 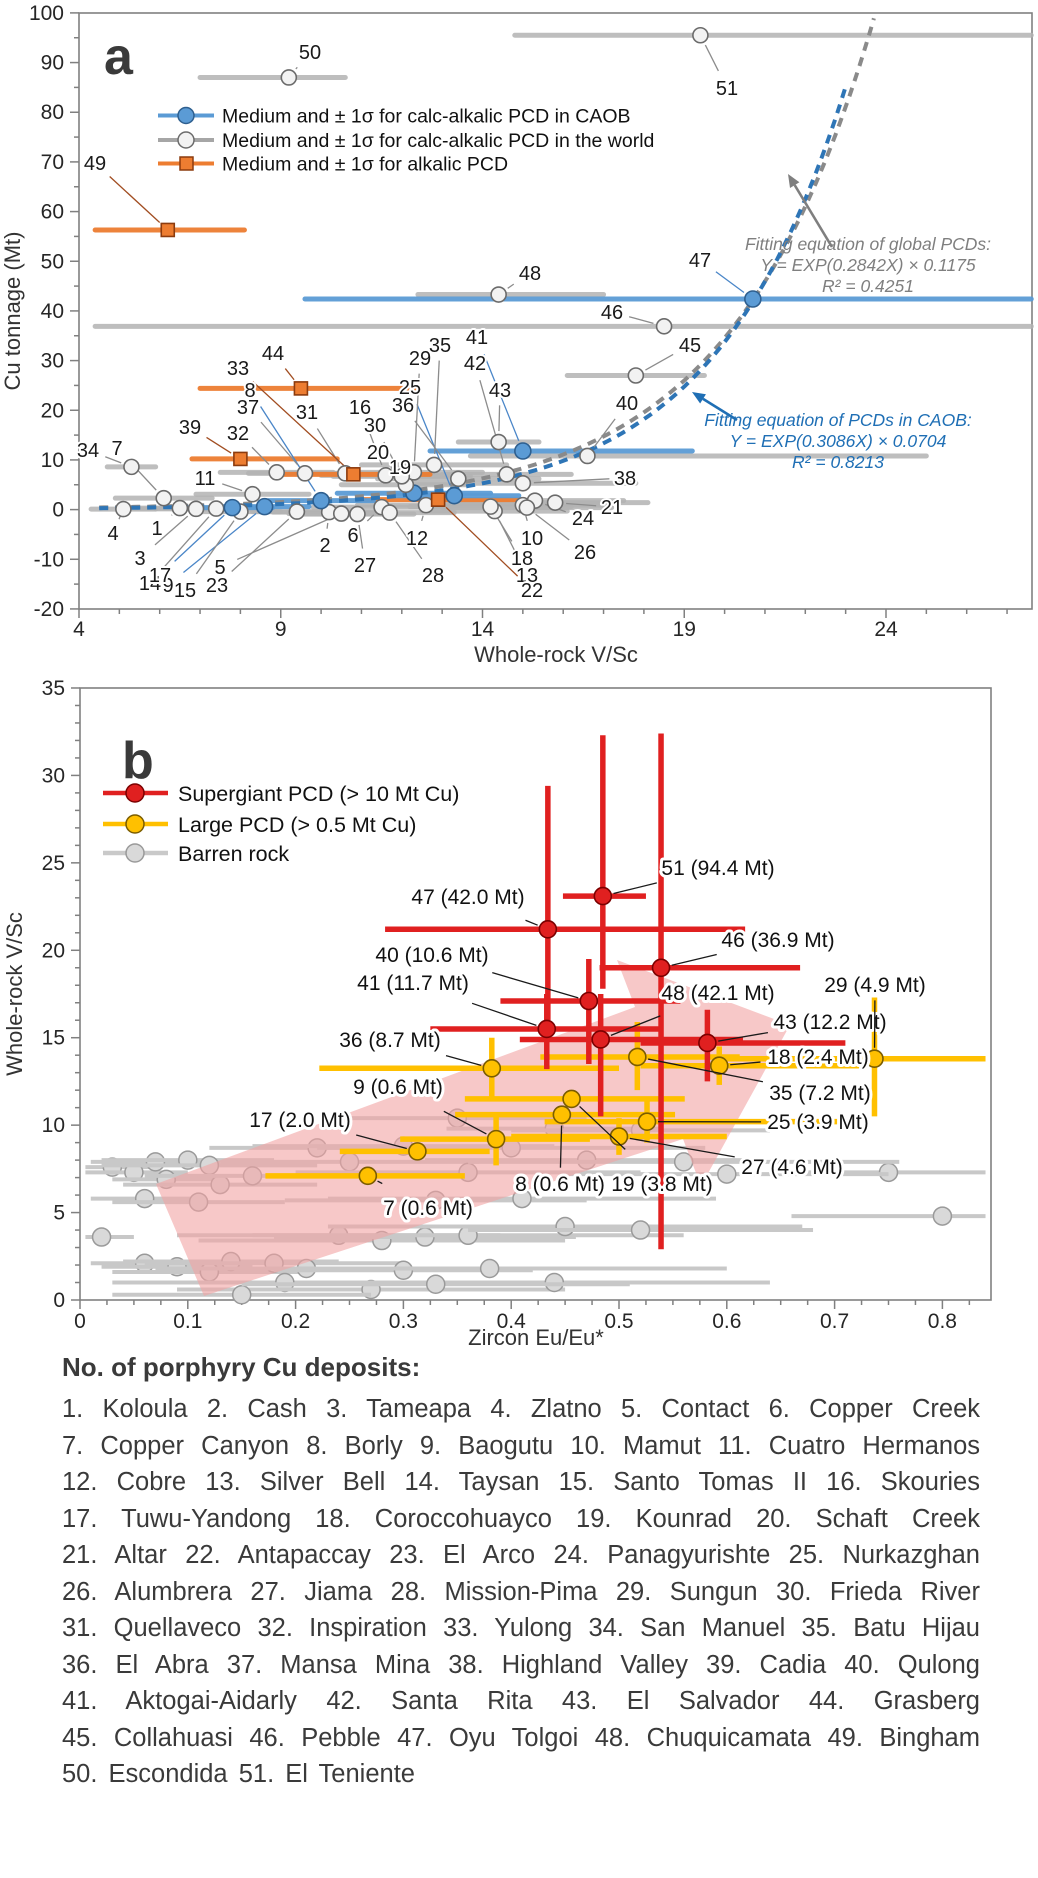 I want to click on deposit-item: 4. Zlatno, so click(x=546, y=1409).